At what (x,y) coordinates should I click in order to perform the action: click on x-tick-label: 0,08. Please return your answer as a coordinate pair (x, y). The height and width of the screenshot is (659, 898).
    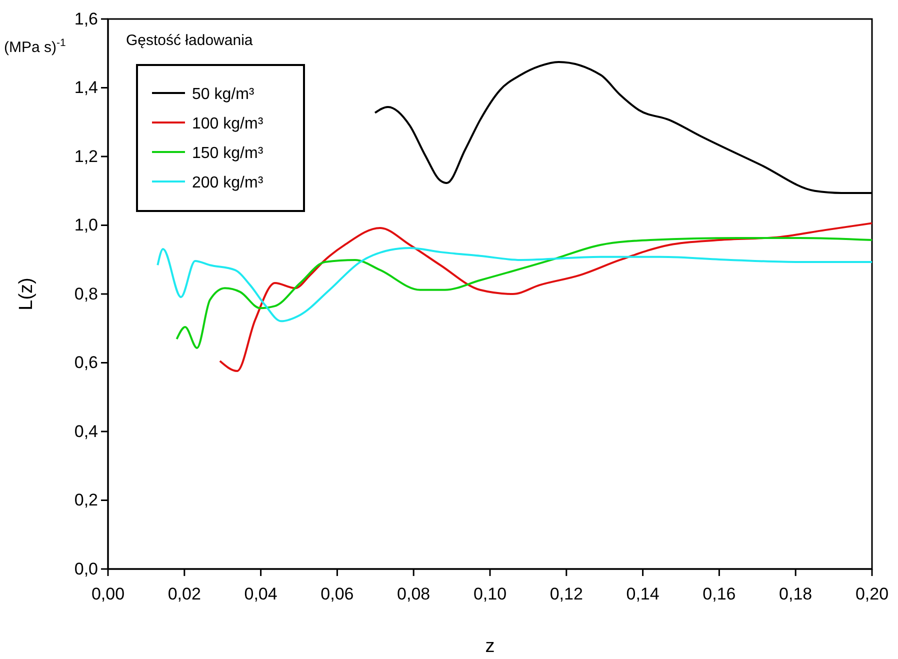
    Looking at the image, I should click on (413, 594).